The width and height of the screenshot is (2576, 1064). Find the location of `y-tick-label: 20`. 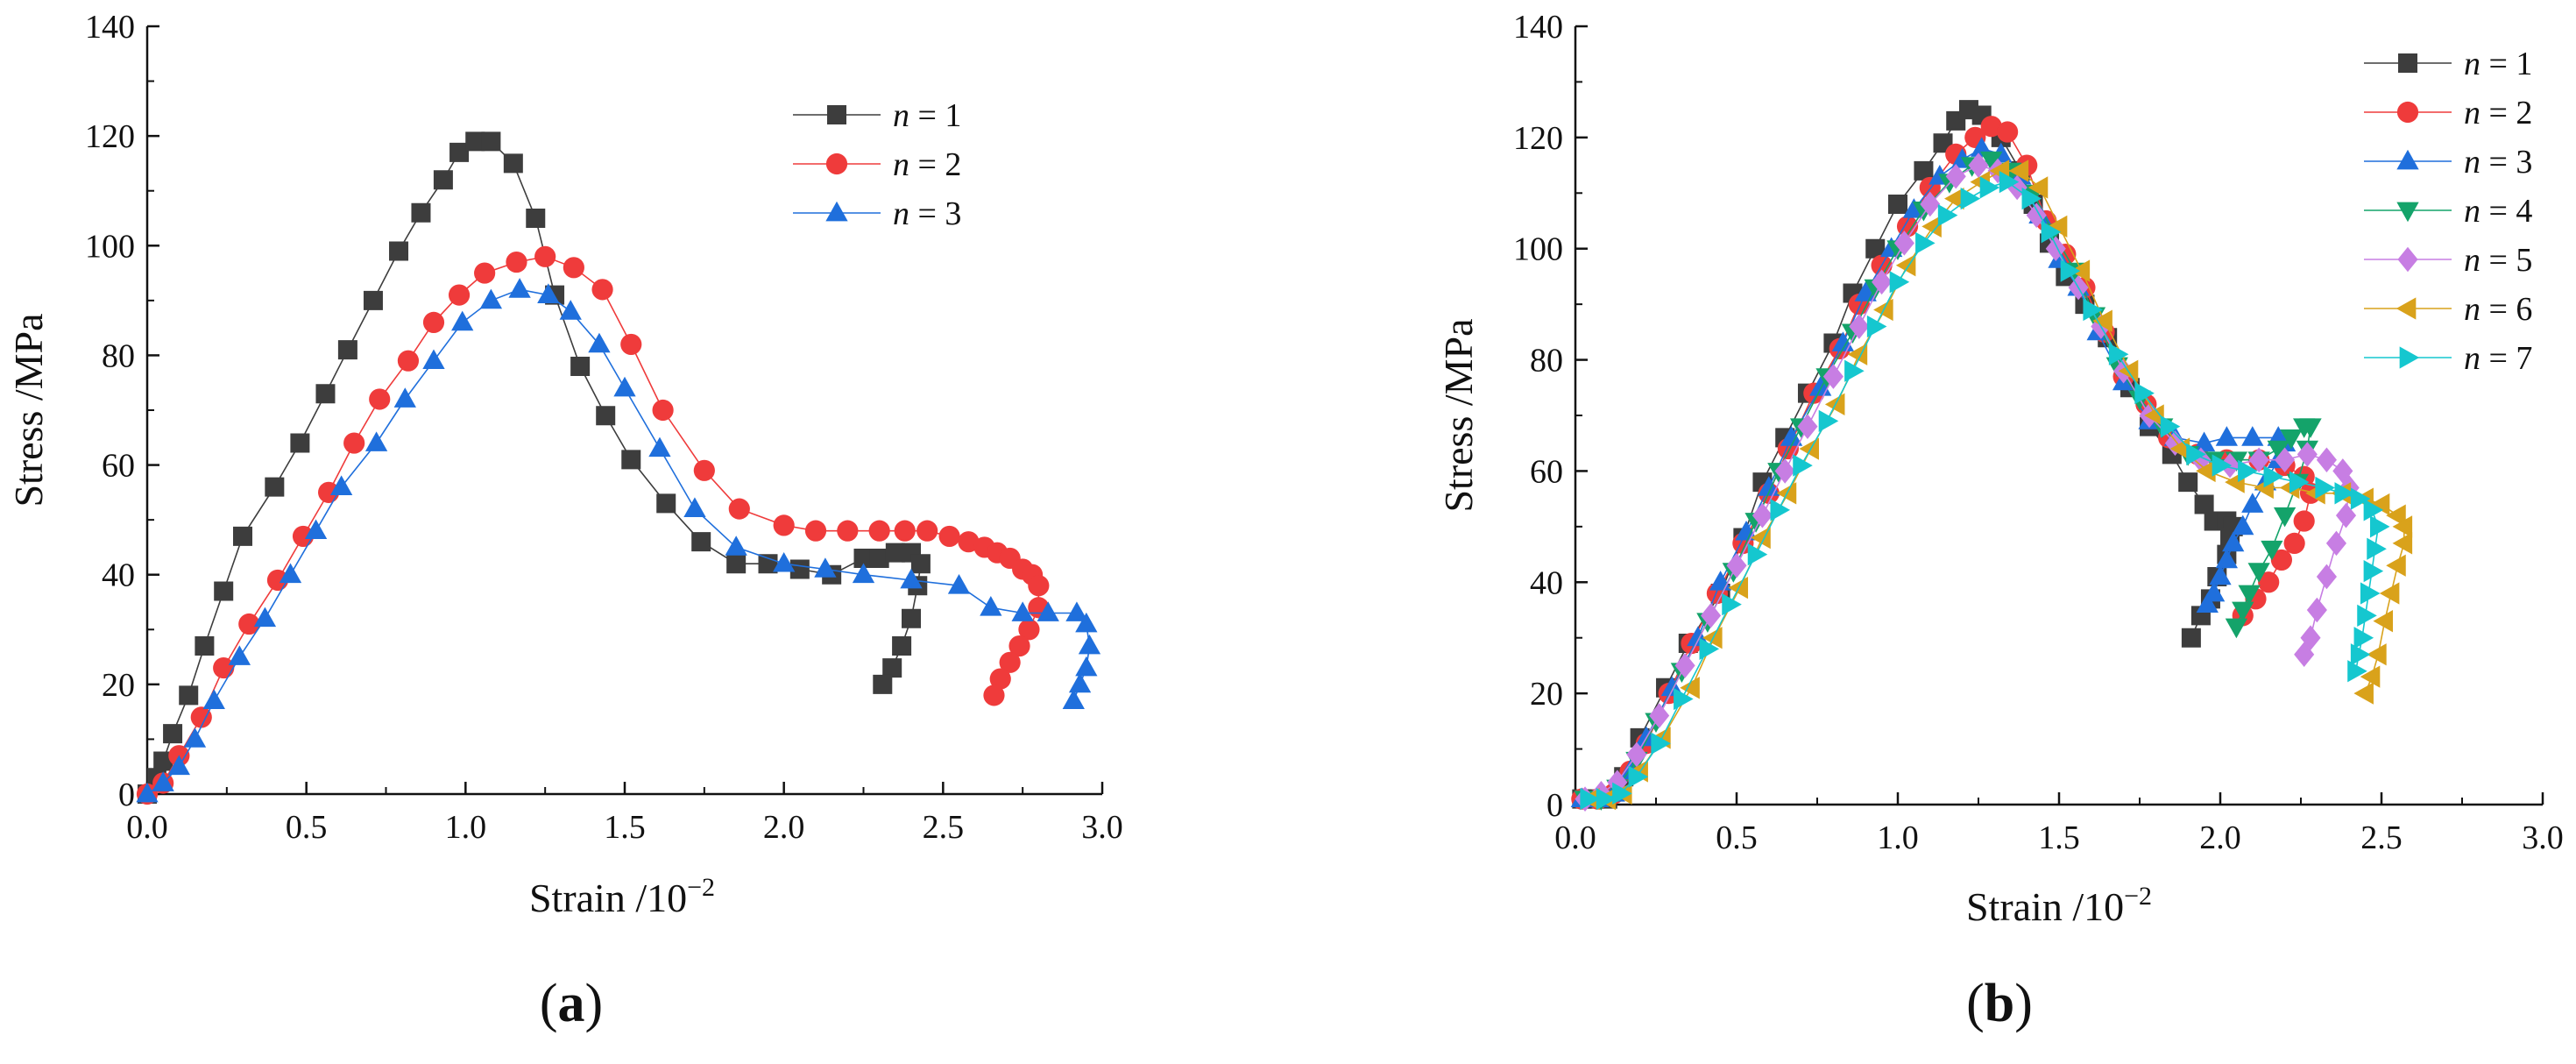

y-tick-label: 20 is located at coordinates (1546, 694).